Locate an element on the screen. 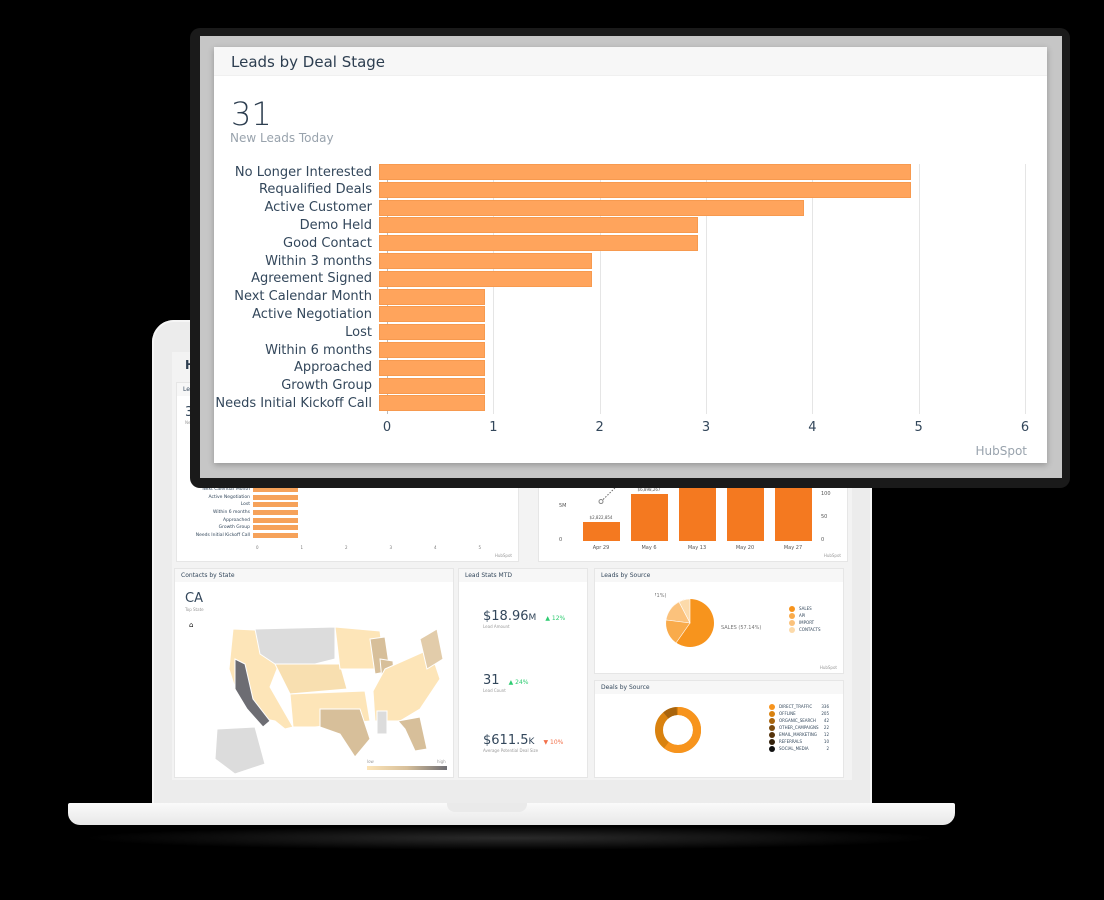  bar-row: Next Calendar Month is located at coordinates (350, 296).